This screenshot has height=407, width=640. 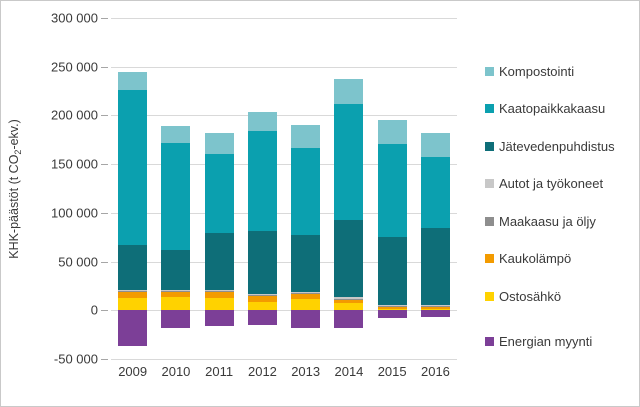 I want to click on y-tick-label: 250 000, so click(x=74, y=67).